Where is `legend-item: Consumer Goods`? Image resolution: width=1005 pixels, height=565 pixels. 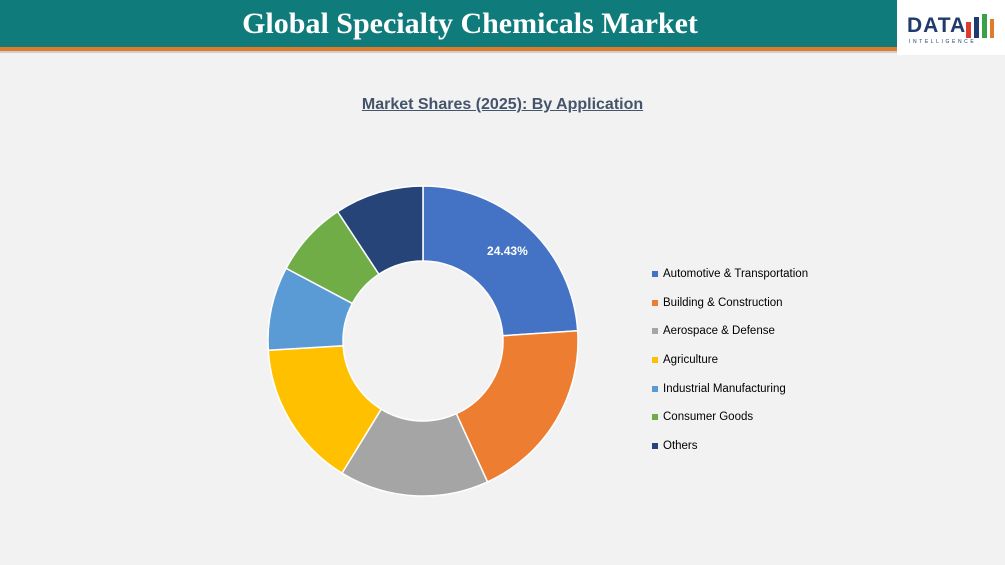
legend-item: Consumer Goods is located at coordinates (730, 417).